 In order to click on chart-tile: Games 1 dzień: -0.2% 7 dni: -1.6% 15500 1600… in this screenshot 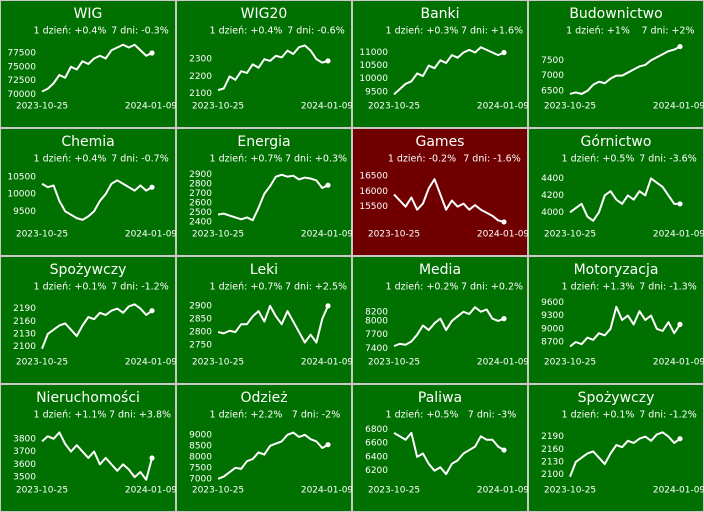, I will do `click(441, 192)`.